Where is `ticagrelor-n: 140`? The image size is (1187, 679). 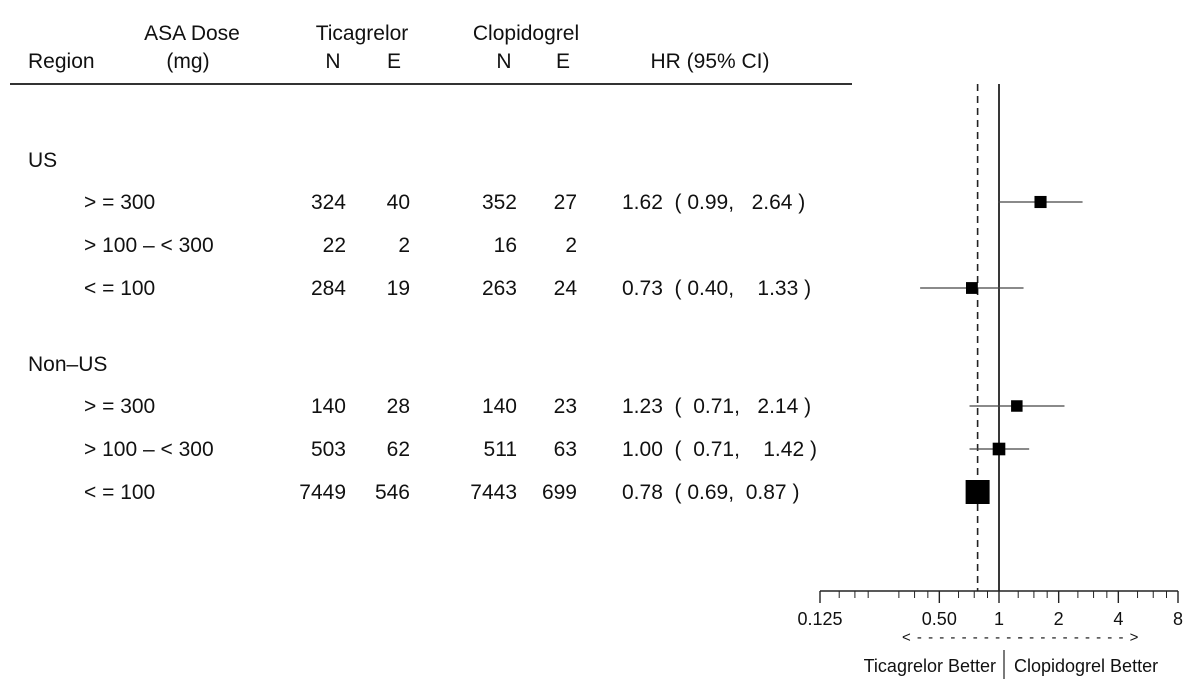
ticagrelor-n: 140 is located at coordinates (328, 406).